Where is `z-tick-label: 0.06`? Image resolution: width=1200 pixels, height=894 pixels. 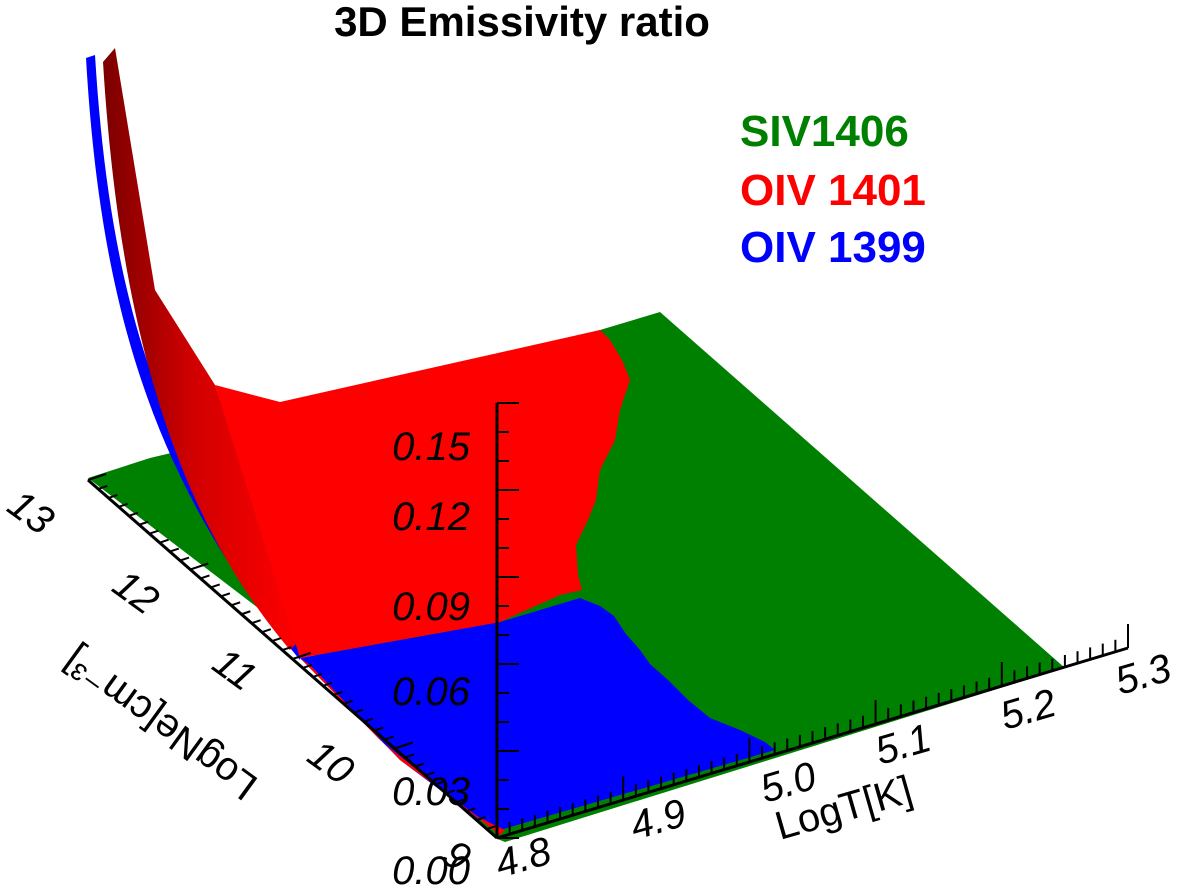
z-tick-label: 0.06 is located at coordinates (431, 692).